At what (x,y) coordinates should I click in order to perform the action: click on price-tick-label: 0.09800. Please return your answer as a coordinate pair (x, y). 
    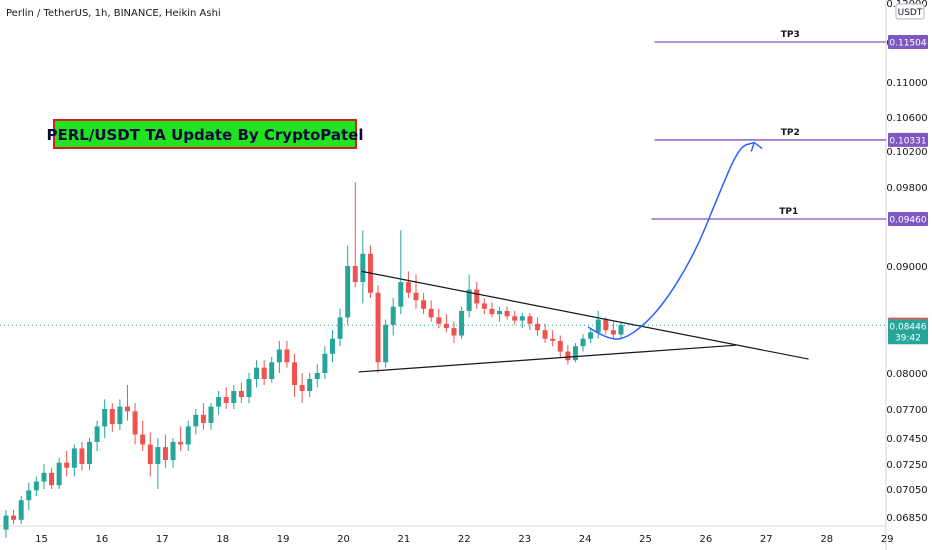
    Looking at the image, I should click on (906, 188).